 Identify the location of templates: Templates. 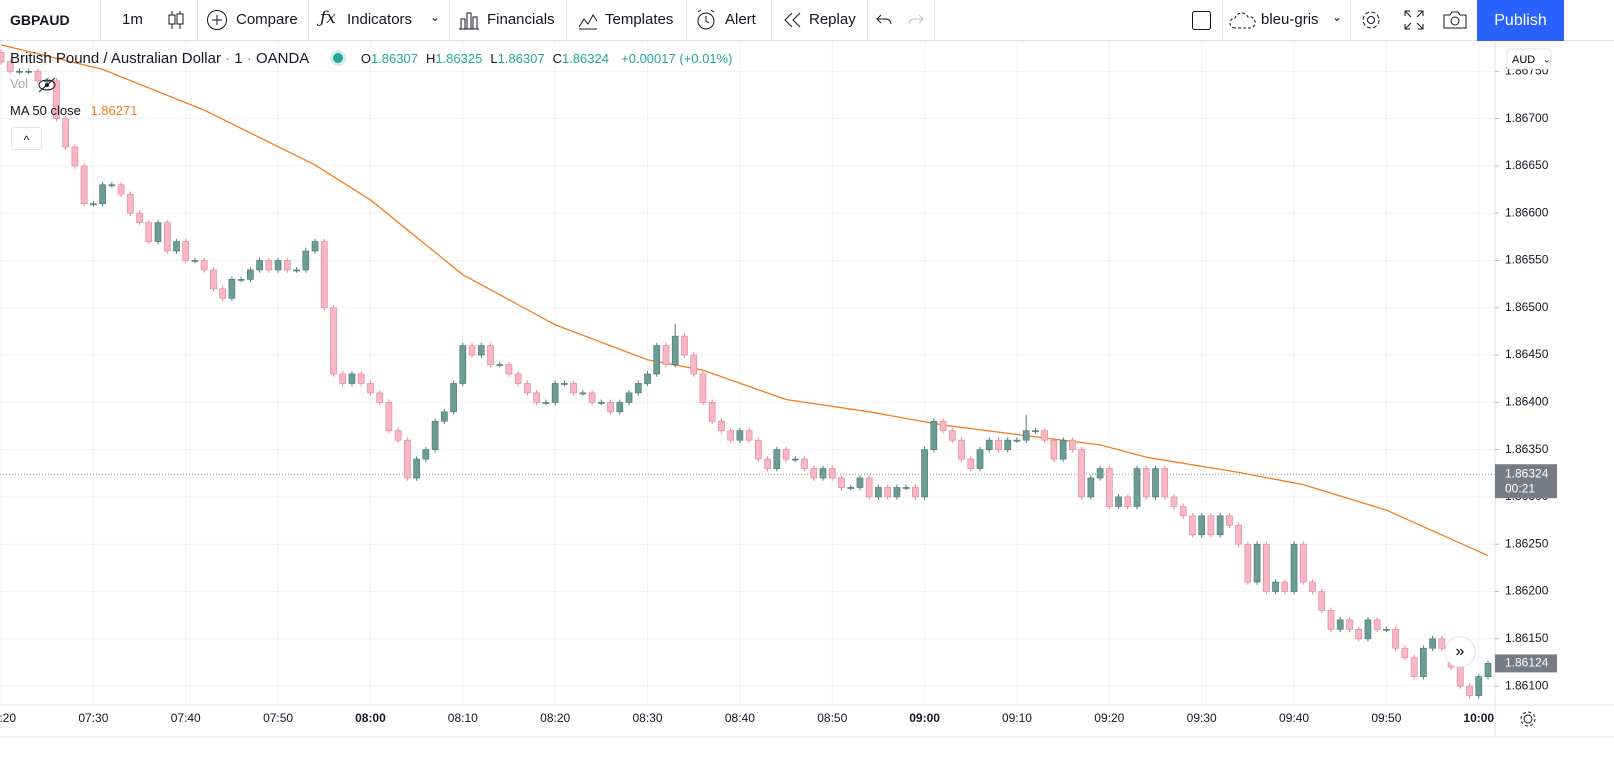
(639, 19).